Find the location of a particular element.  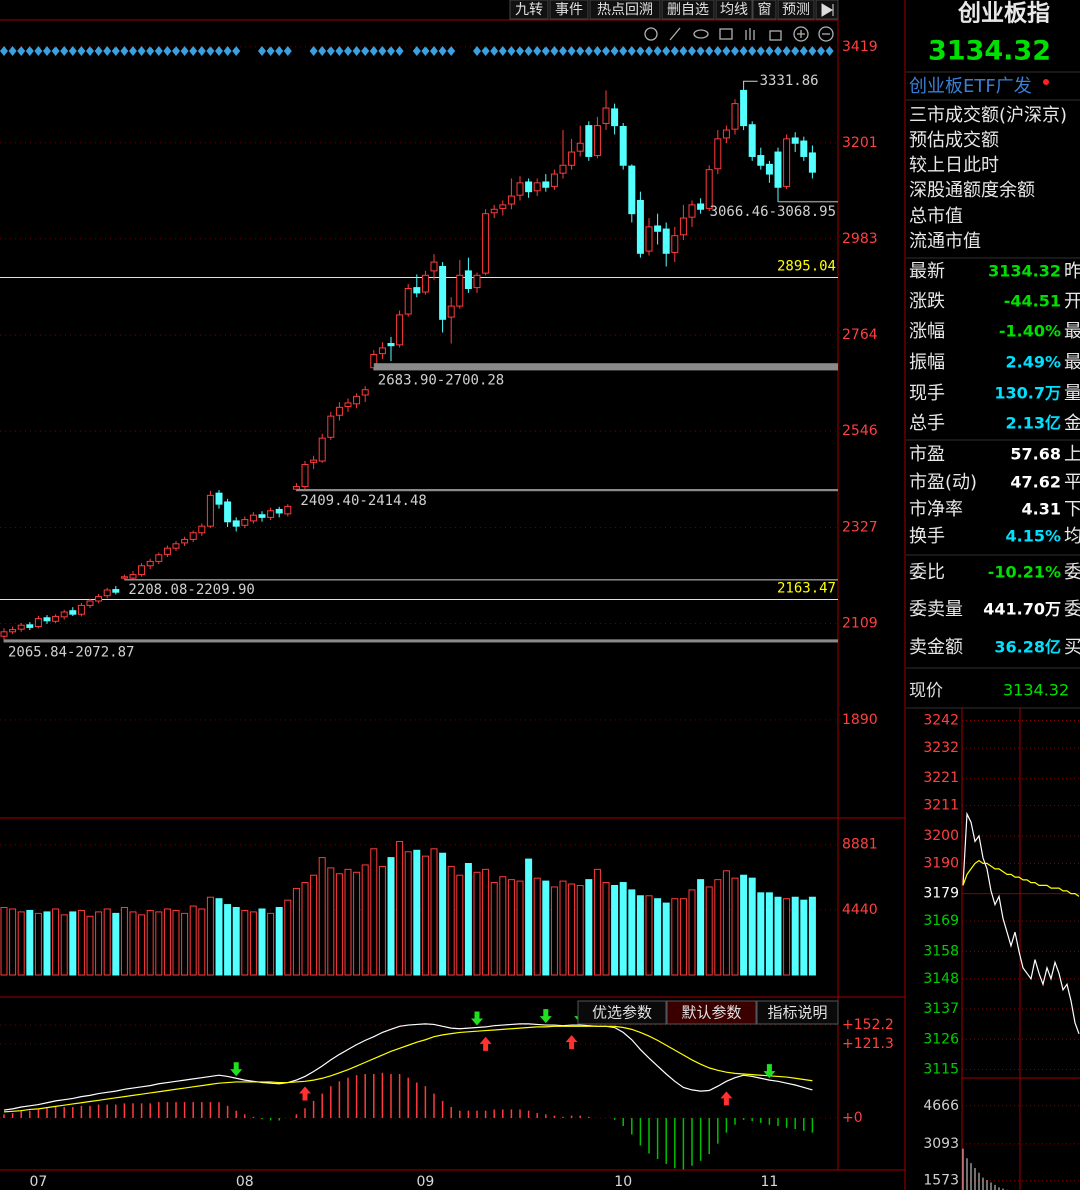

sell-arrow is located at coordinates (477, 1018).